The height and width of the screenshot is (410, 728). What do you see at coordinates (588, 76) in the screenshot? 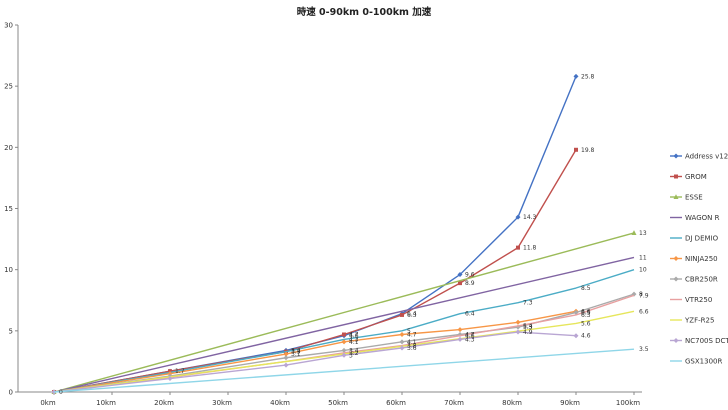
I see `data-label: 25.8` at bounding box center [588, 76].